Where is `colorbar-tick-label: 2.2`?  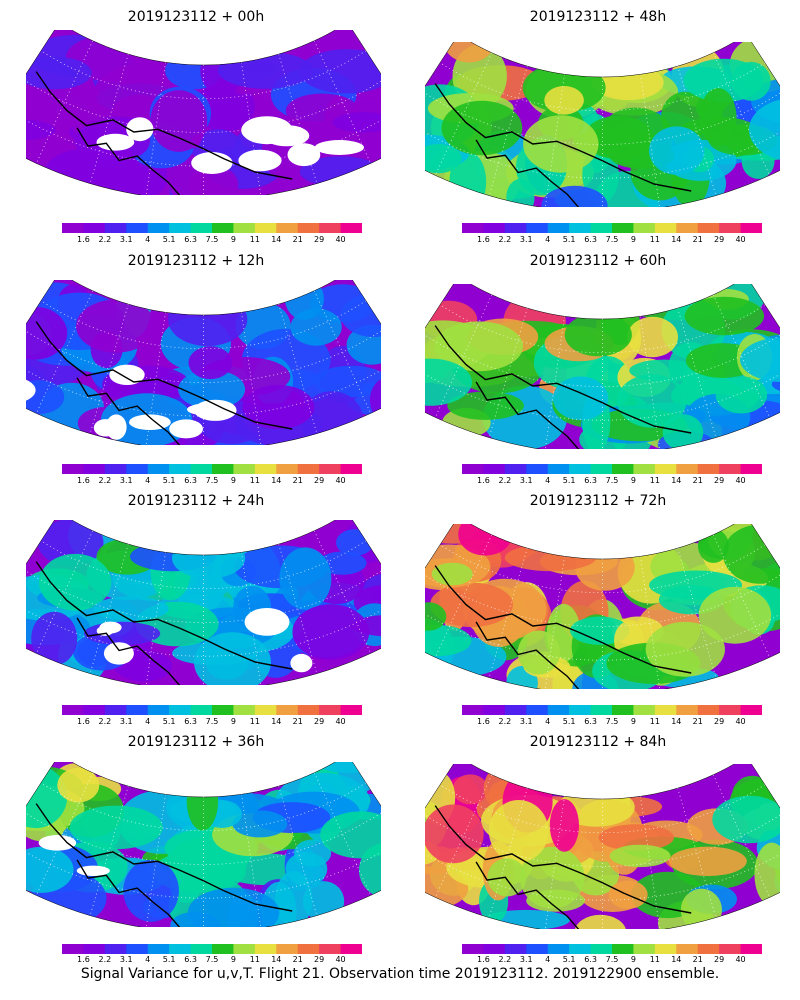
colorbar-tick-label: 2.2 is located at coordinates (505, 721).